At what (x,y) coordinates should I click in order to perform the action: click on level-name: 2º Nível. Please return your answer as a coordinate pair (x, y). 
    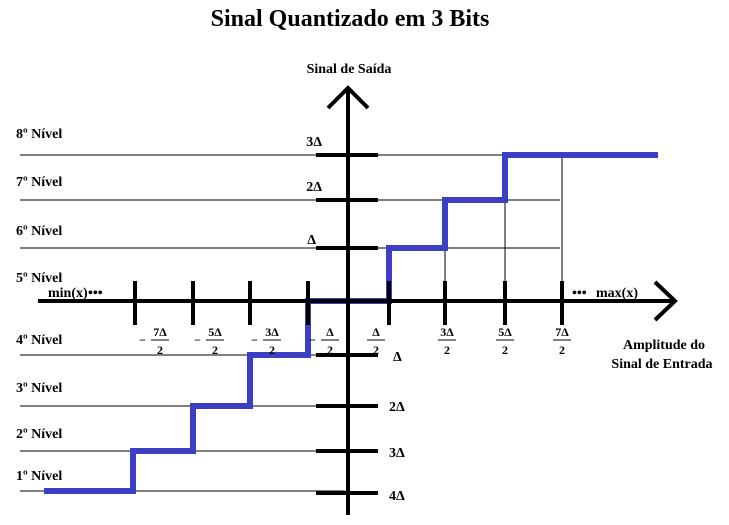
    Looking at the image, I should click on (39, 434).